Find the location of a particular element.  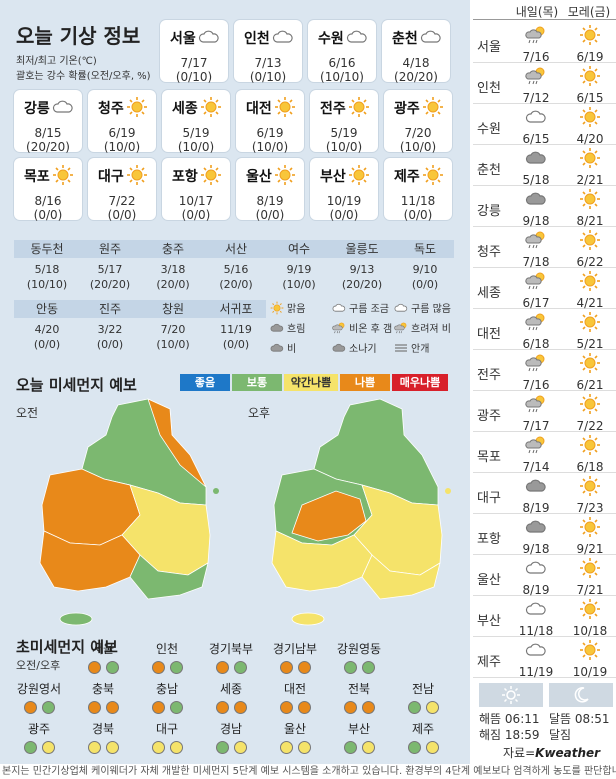

right-row-dayafter-temp: 2/21 is located at coordinates (590, 180).